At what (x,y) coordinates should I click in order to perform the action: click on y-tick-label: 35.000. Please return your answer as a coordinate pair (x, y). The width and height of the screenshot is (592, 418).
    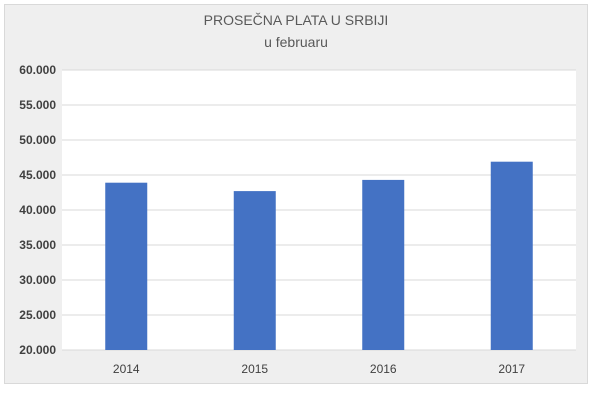
    Looking at the image, I should click on (37, 245).